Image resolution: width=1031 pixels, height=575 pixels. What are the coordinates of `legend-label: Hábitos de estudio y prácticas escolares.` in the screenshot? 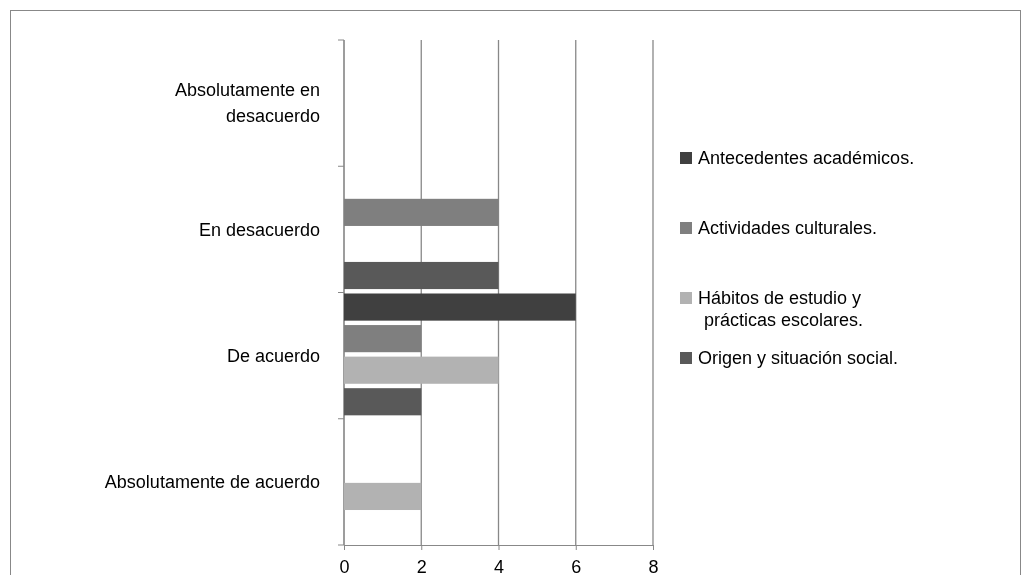 It's located at (781, 309).